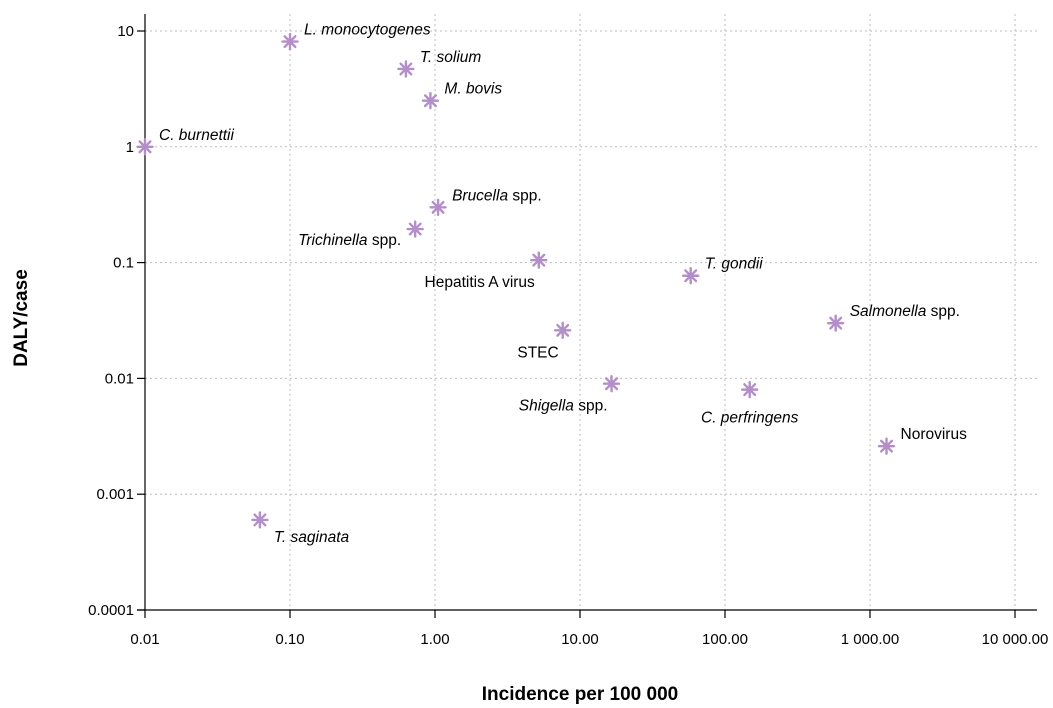  What do you see at coordinates (123, 263) in the screenshot?
I see `y-tick-label: 0.1` at bounding box center [123, 263].